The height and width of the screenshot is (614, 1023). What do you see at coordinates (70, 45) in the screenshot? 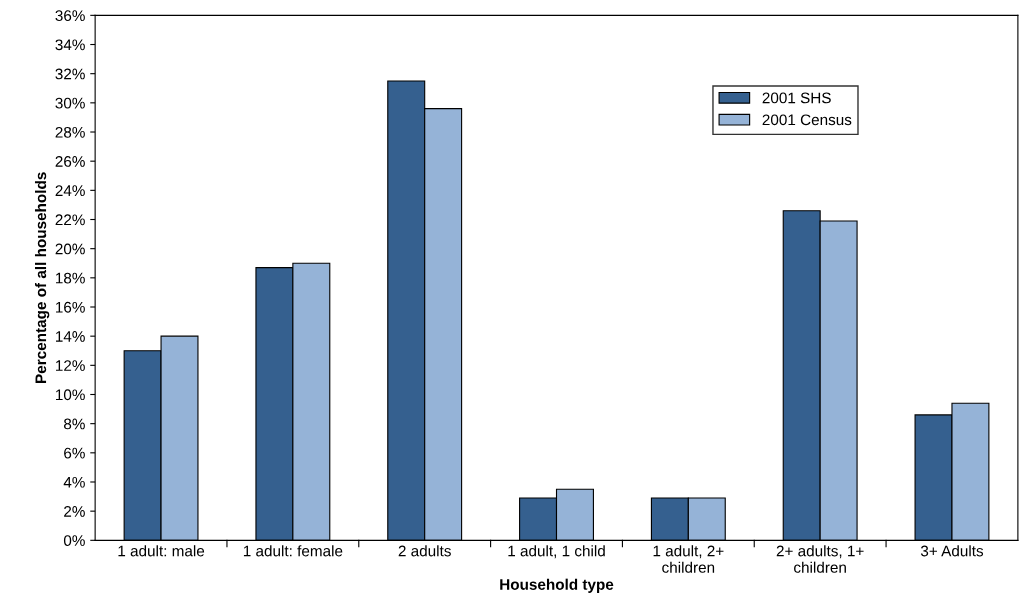
I see `y-tick-label: 34%` at bounding box center [70, 45].